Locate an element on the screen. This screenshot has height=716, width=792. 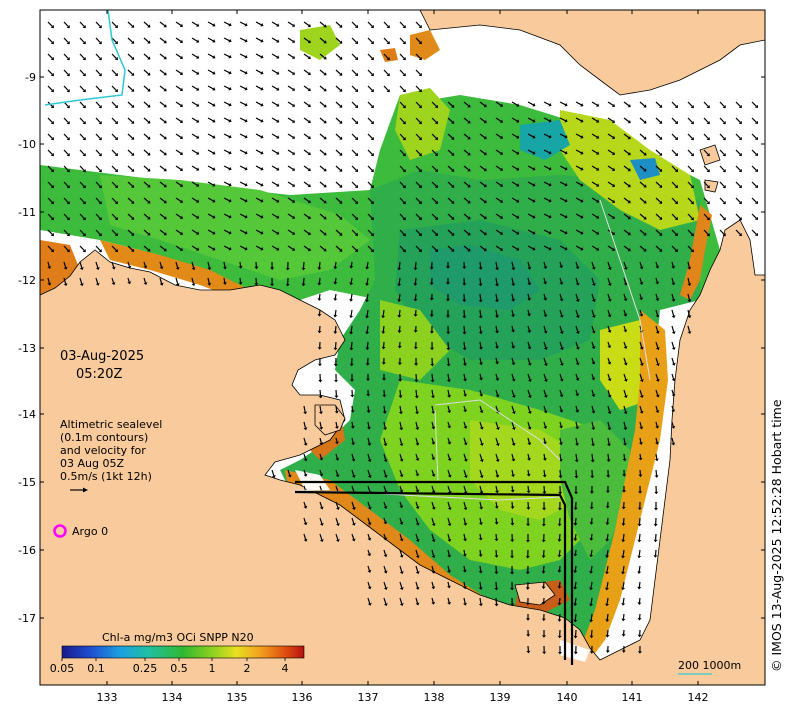
argo-legend: Argo 0 is located at coordinates (80, 531).